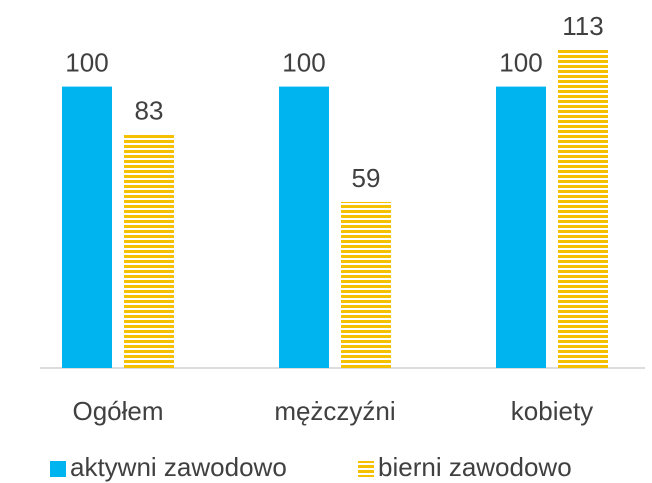 The width and height of the screenshot is (652, 483). Describe the element at coordinates (475, 467) in the screenshot. I see `legend-label: bierni zawodowo` at that location.